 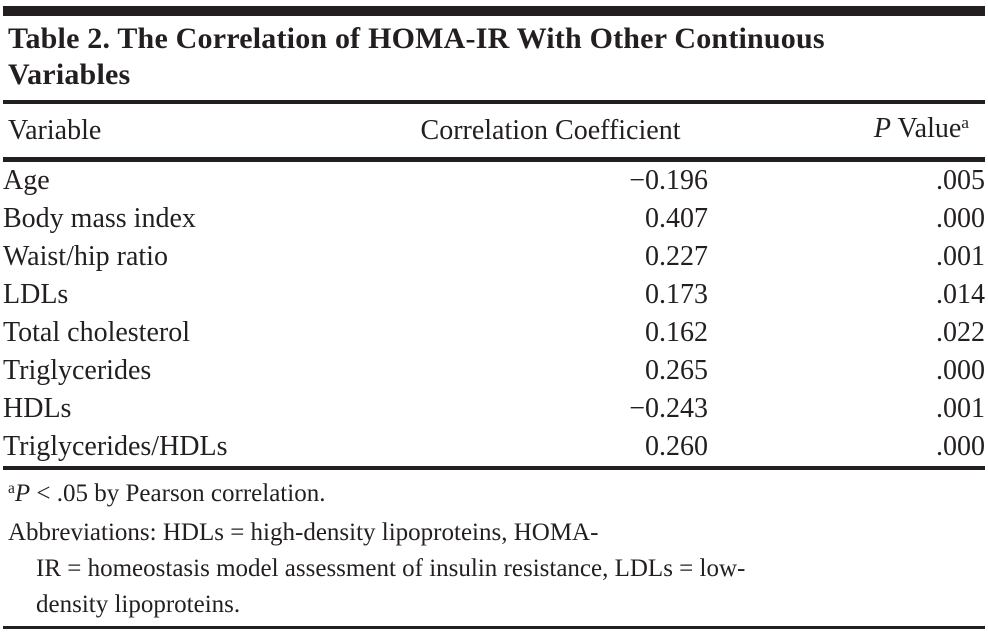 I want to click on row-pvalue: .005, so click(x=960, y=180).